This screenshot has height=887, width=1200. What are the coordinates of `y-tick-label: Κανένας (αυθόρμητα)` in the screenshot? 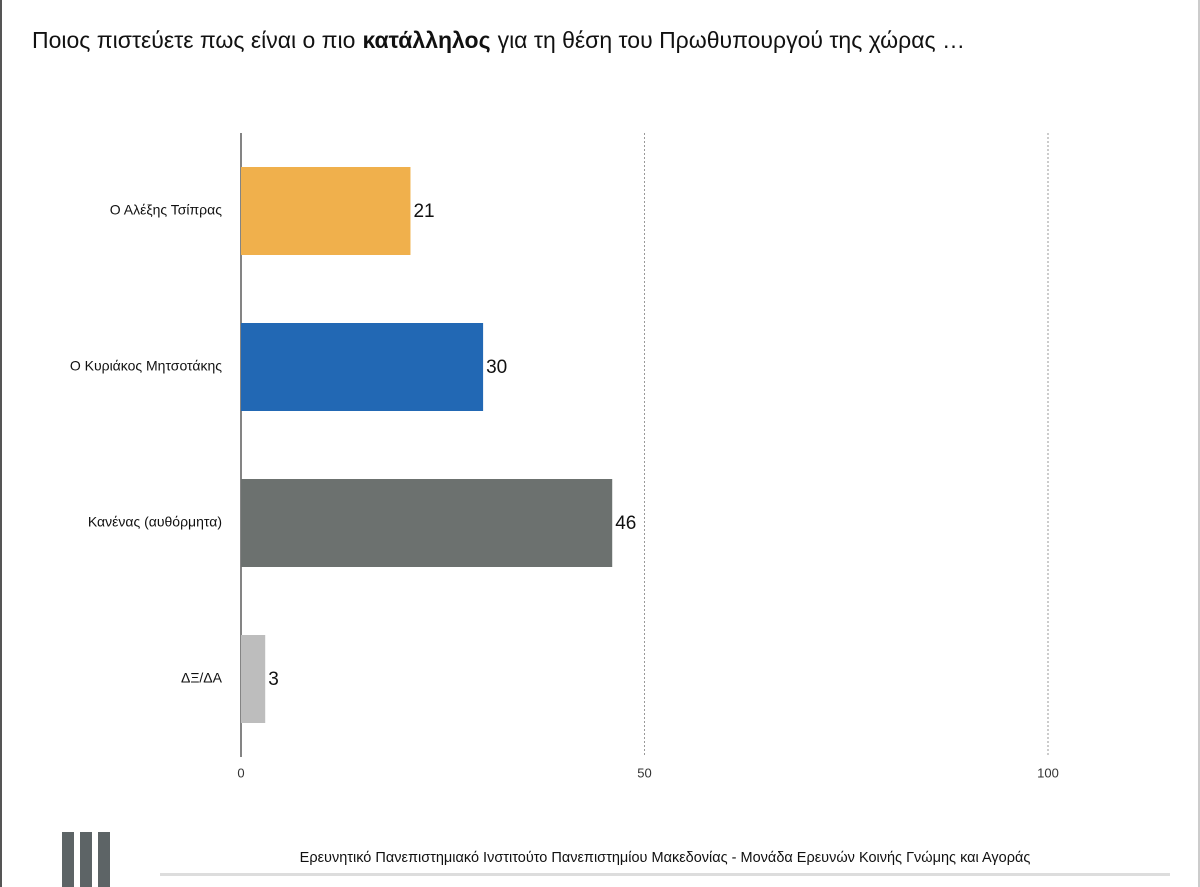 It's located at (155, 522).